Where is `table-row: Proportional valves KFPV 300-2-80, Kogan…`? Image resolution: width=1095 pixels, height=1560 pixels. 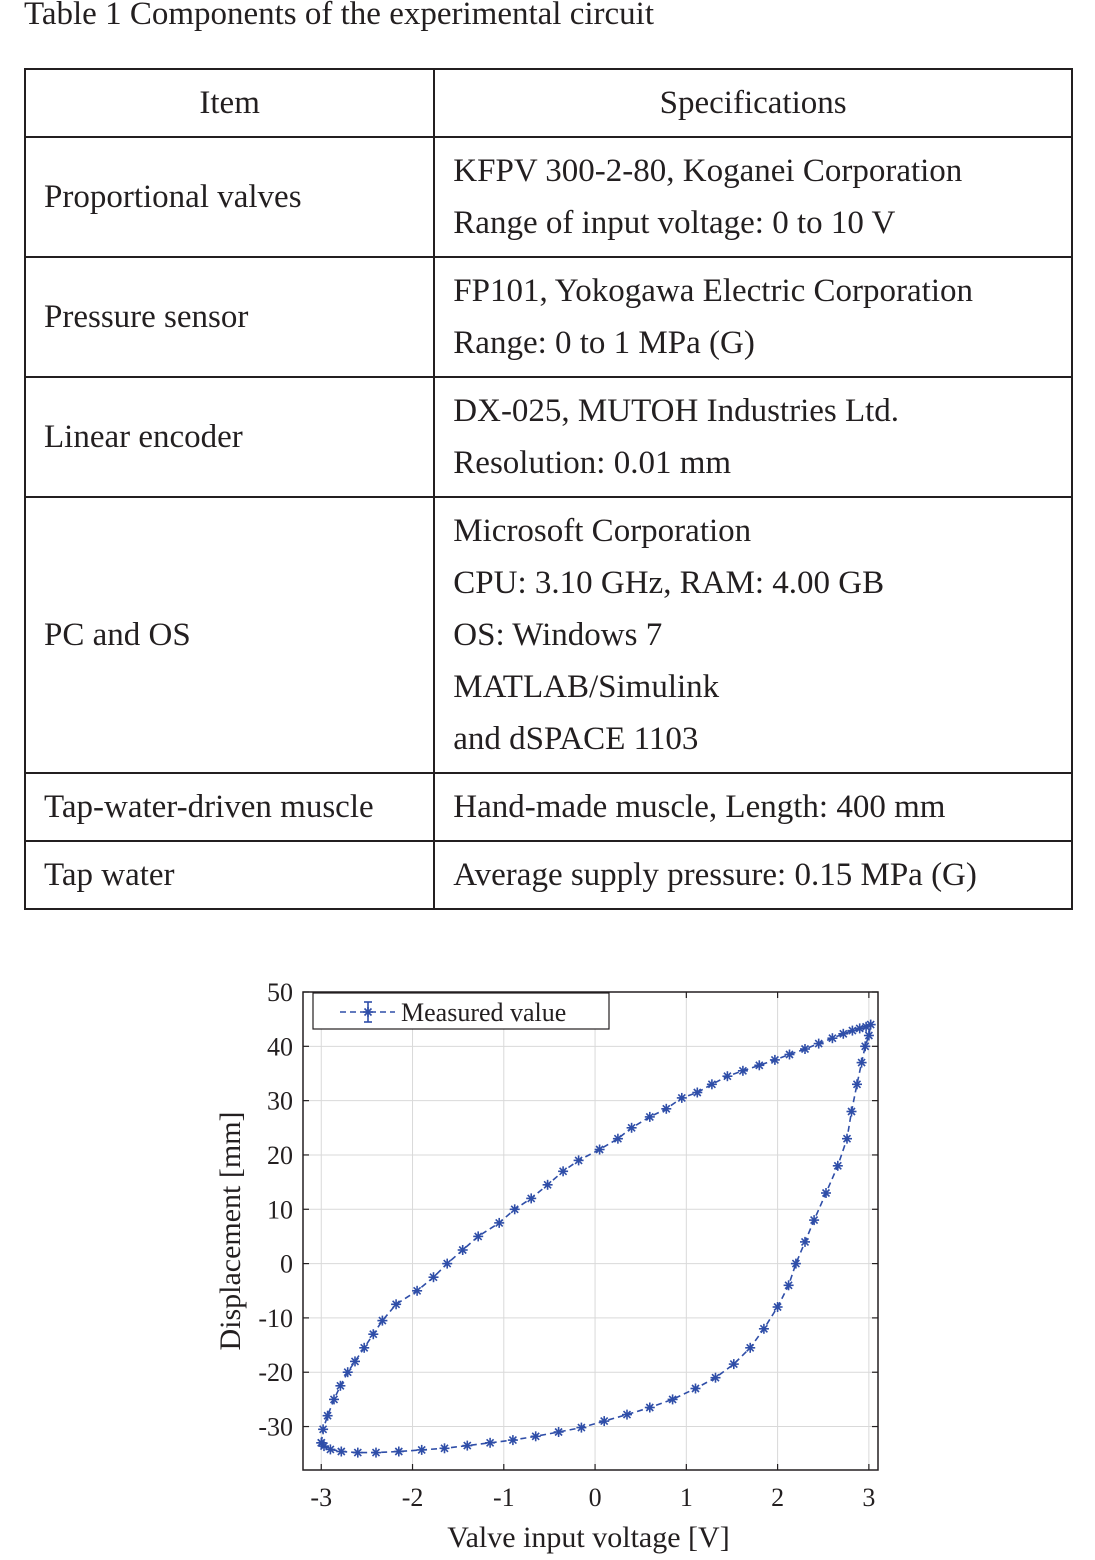 table-row: Proportional valves KFPV 300-2-80, Kogan… is located at coordinates (548, 197).